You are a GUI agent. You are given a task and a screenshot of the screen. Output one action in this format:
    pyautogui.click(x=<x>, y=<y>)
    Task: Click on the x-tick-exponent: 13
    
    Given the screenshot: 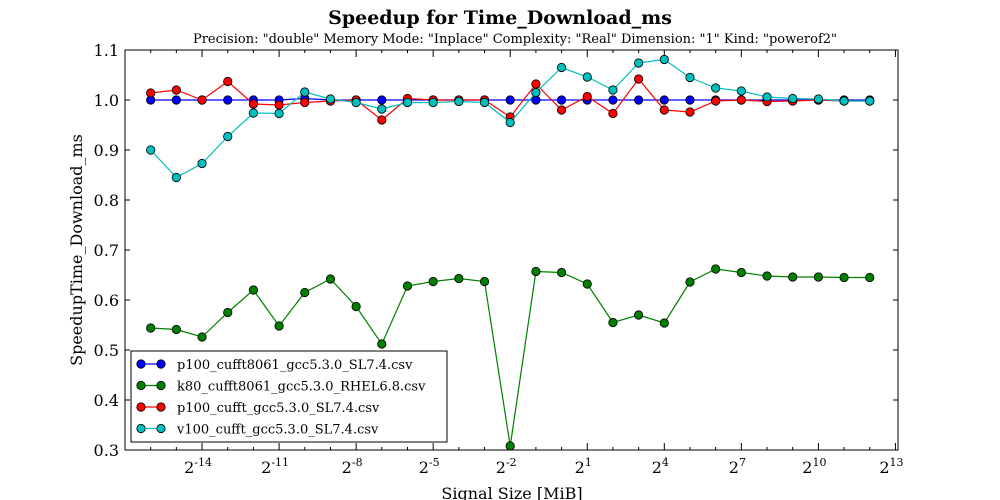 What is the action you would take?
    pyautogui.click(x=897, y=462)
    